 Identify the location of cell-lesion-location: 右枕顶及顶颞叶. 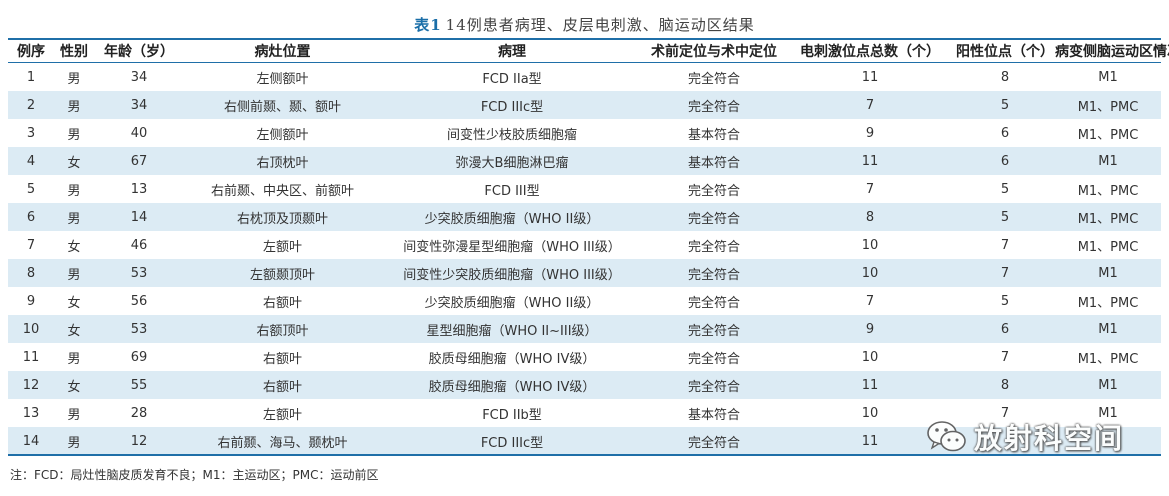
(282, 217).